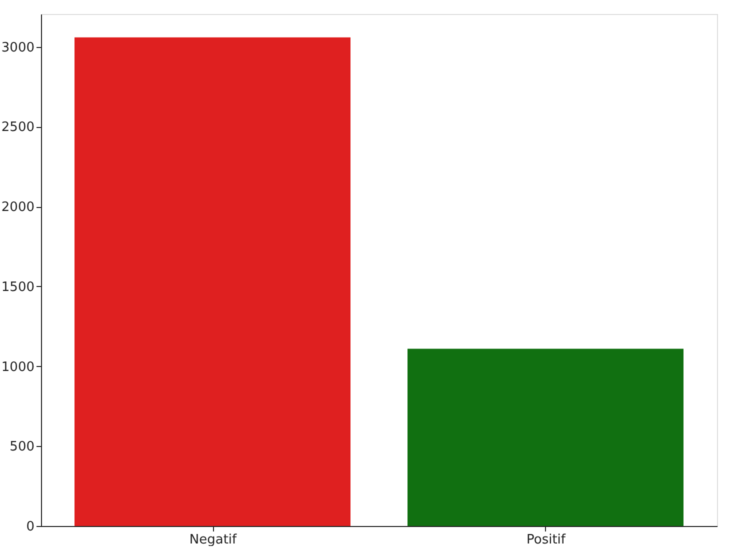 This screenshot has width=740, height=552. Describe the element at coordinates (22, 447) in the screenshot. I see `y-tick-label: 500` at that location.